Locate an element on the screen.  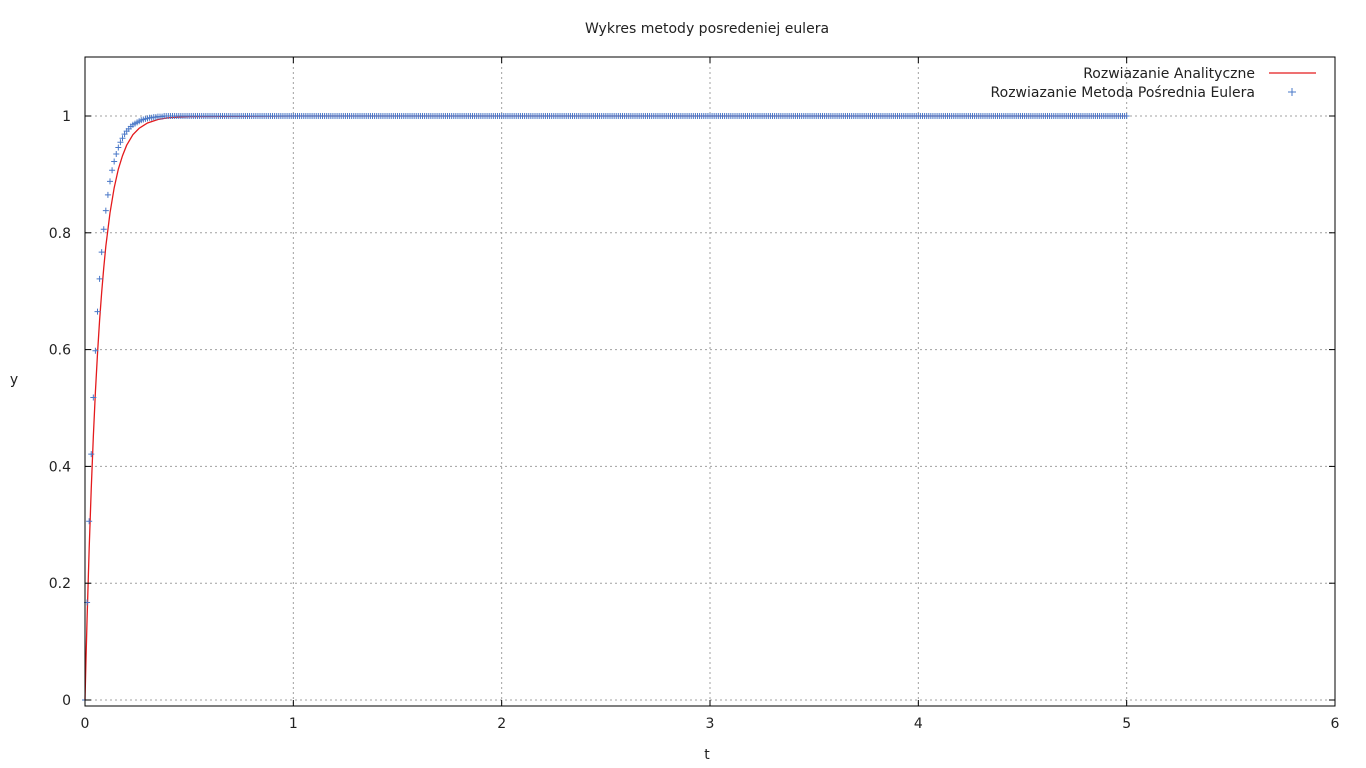
x-tick-label: 6 is located at coordinates (1335, 724).